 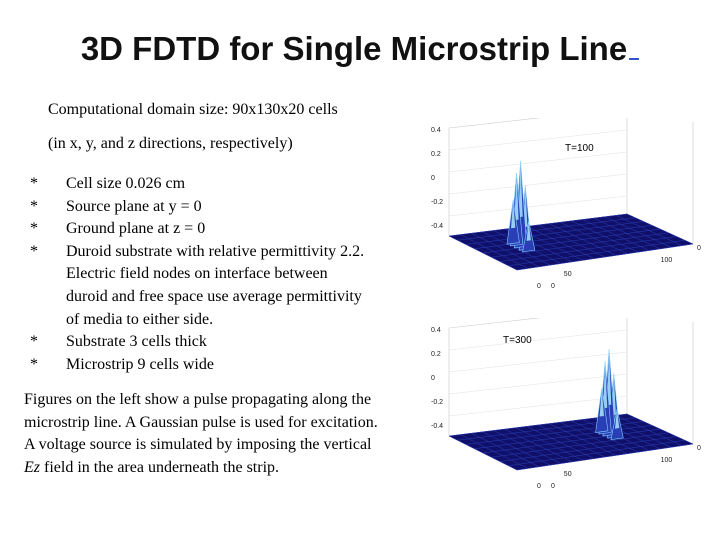 I want to click on time-step-label: T=300, so click(x=517, y=340).